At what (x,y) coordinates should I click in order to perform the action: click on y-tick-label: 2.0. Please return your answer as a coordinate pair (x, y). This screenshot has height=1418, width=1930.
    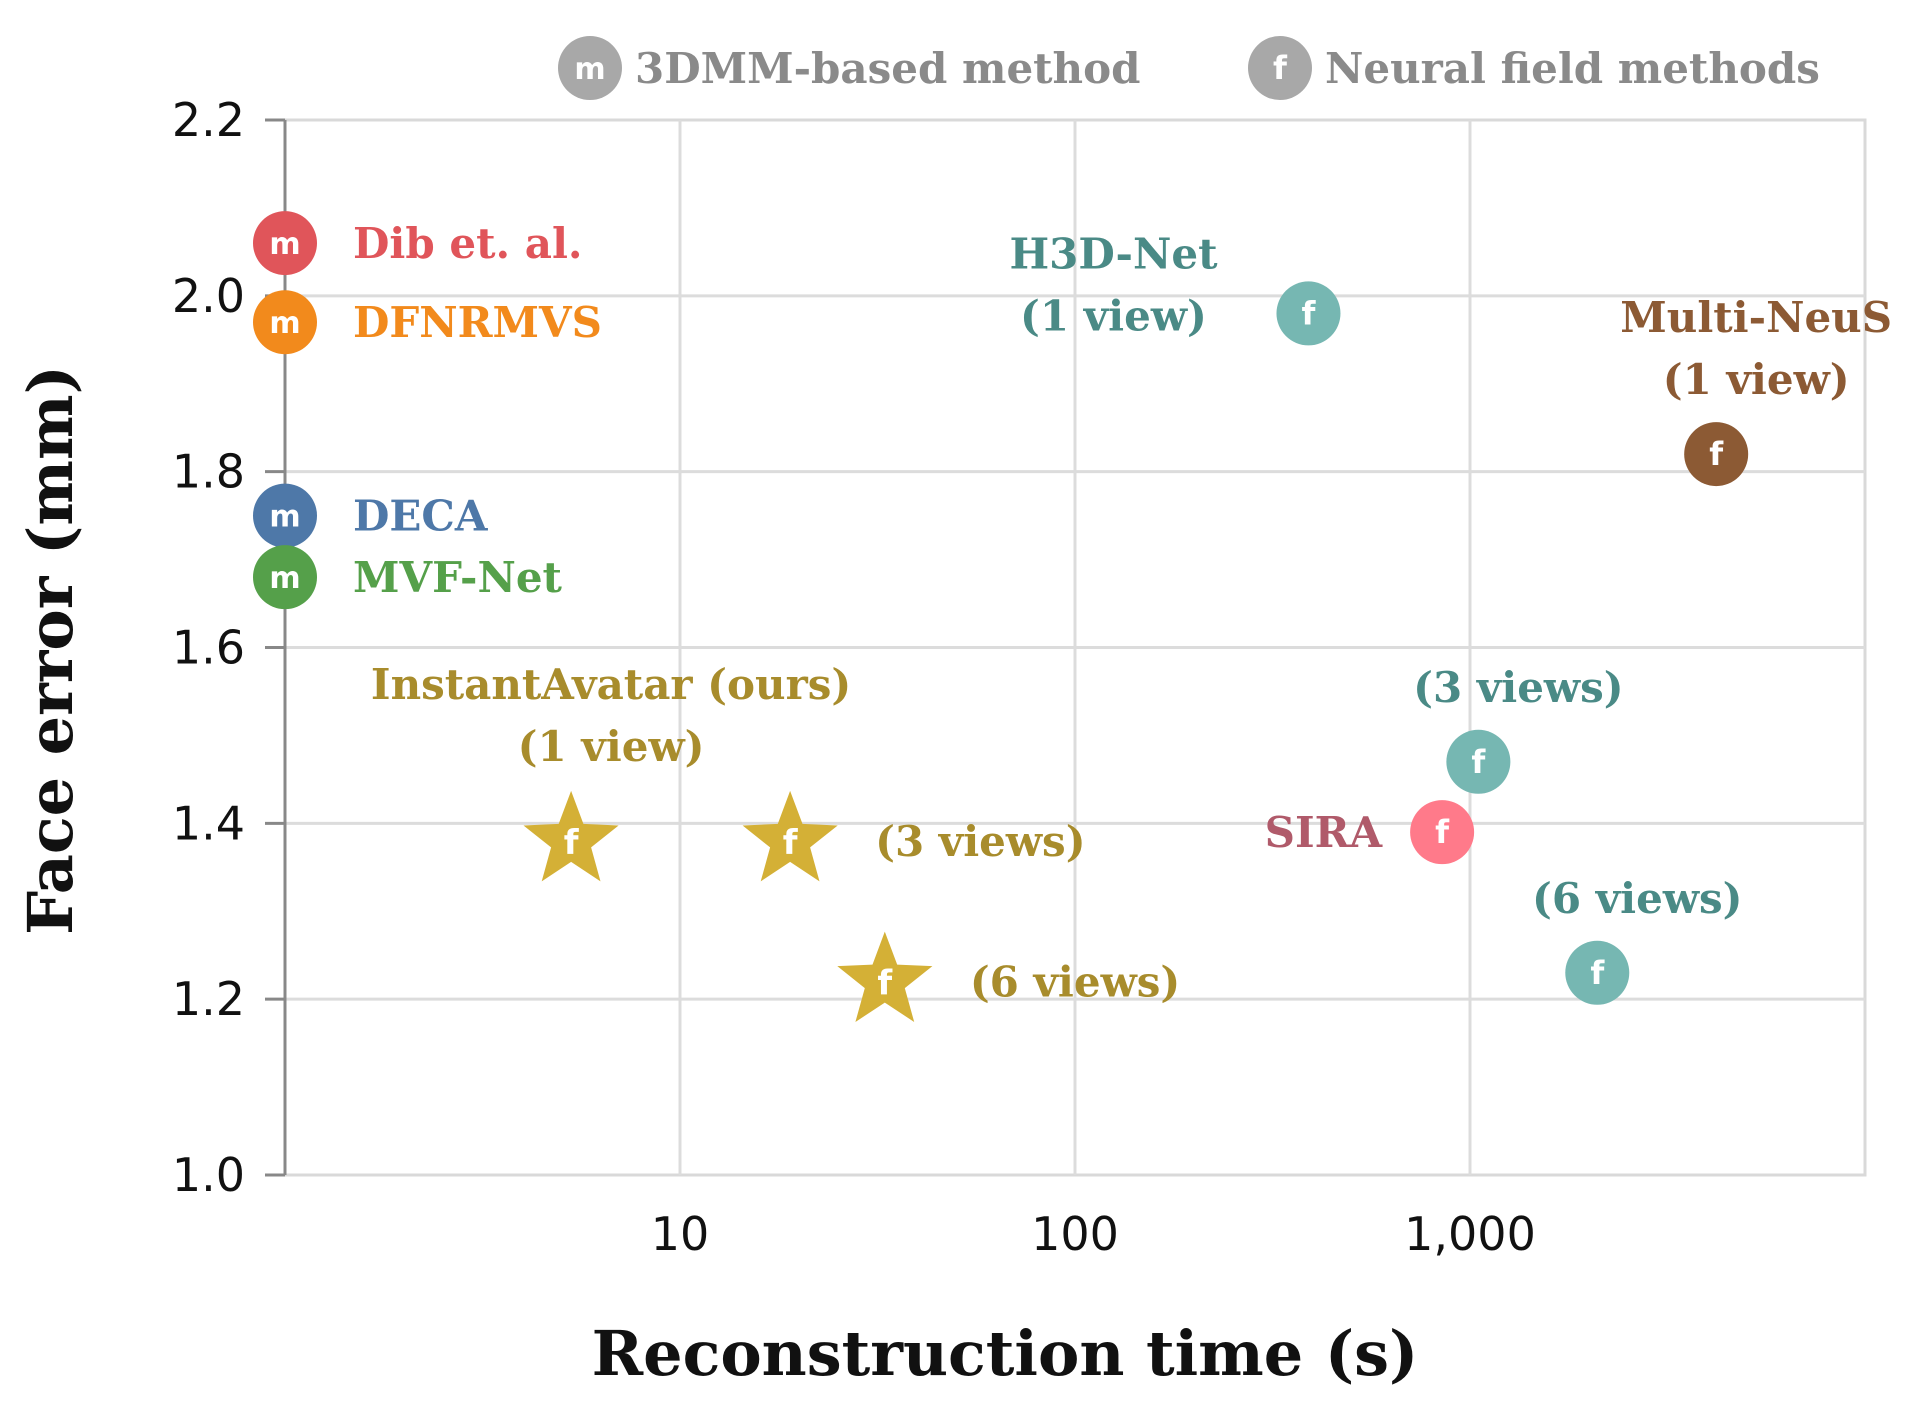
    Looking at the image, I should click on (208, 296).